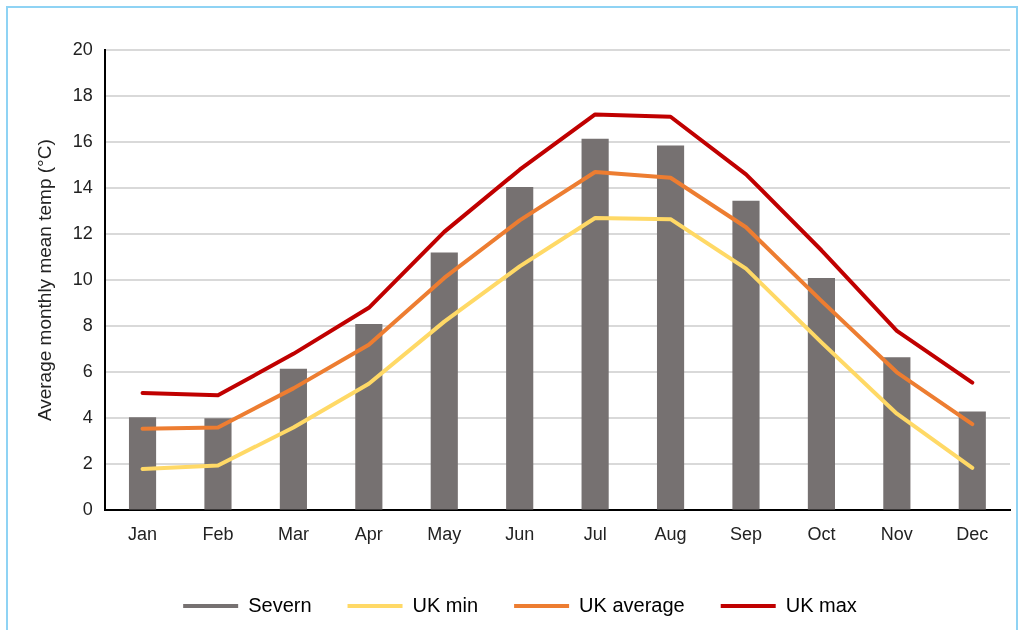  What do you see at coordinates (87, 417) in the screenshot?
I see `y-tick-label: 4` at bounding box center [87, 417].